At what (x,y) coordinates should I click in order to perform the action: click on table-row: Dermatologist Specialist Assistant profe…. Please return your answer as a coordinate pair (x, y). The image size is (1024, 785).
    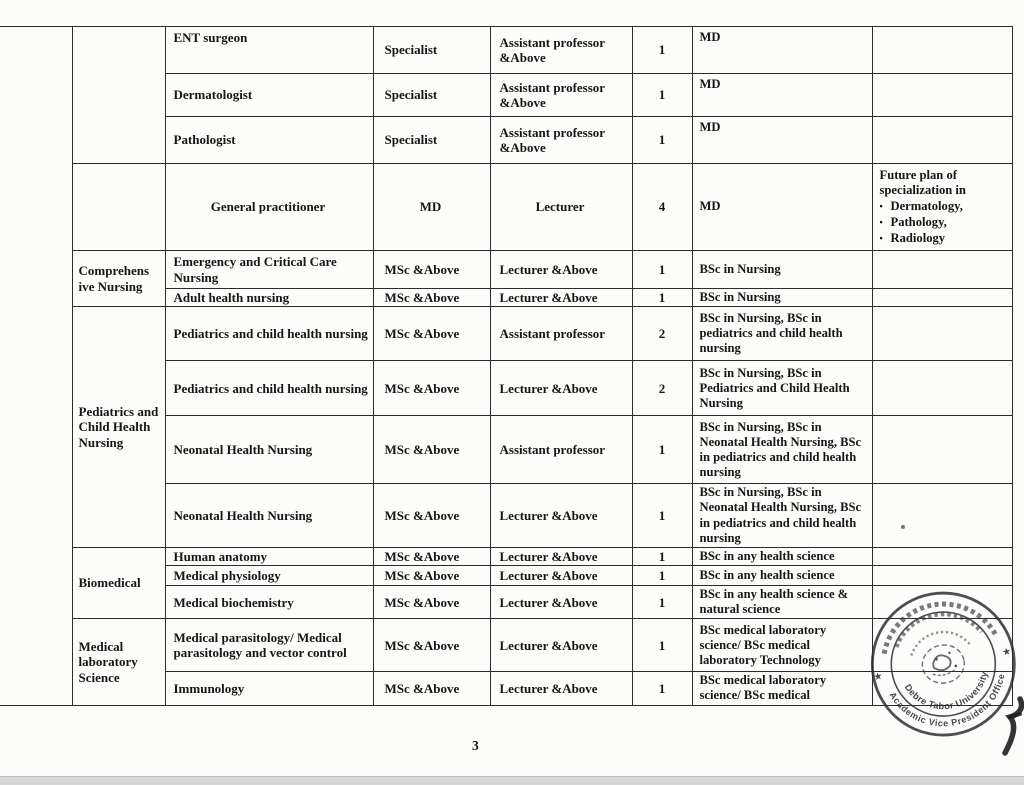
    Looking at the image, I should click on (506, 95).